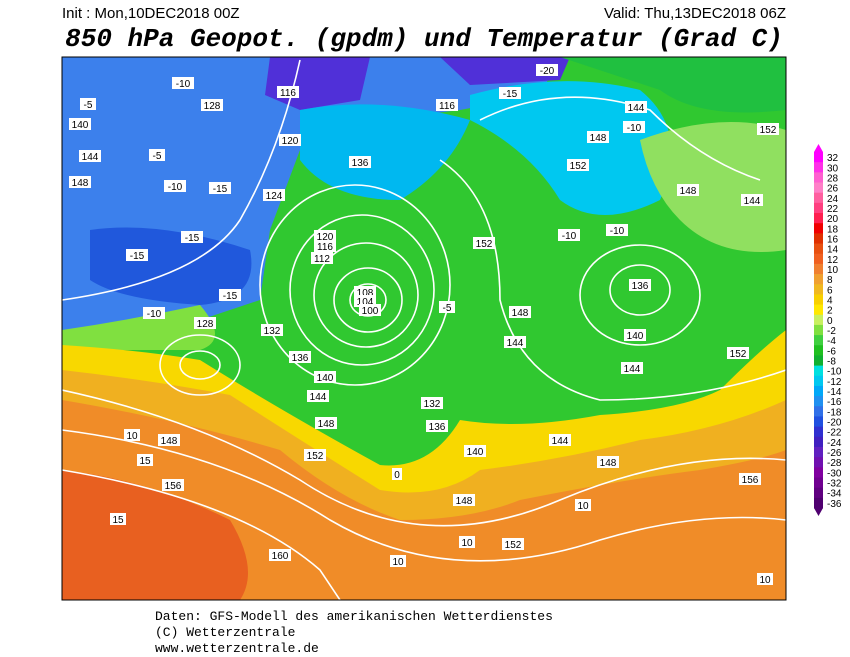  Describe the element at coordinates (830, 311) in the screenshot. I see `colorbar-label: 2` at that location.